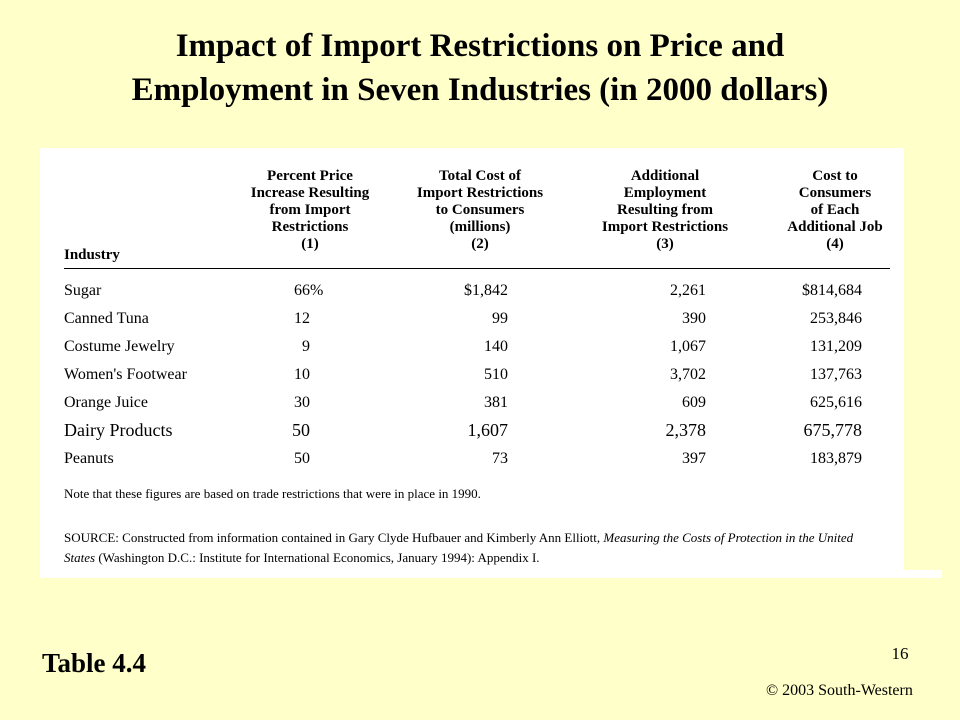 Image resolution: width=960 pixels, height=720 pixels. I want to click on industry-cell: Orange Juice, so click(106, 402).